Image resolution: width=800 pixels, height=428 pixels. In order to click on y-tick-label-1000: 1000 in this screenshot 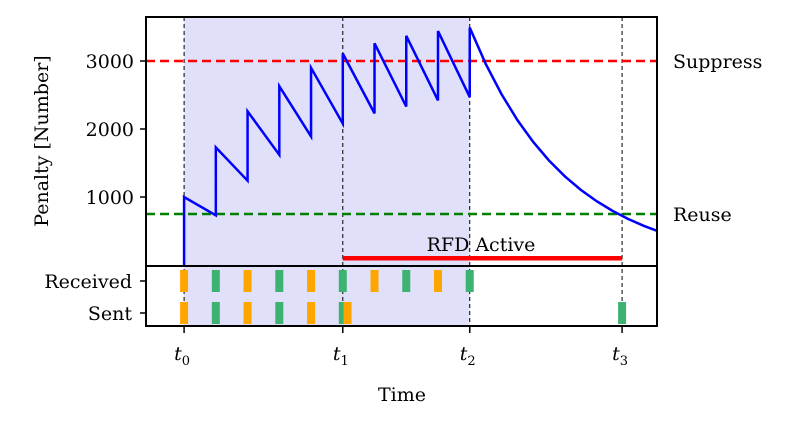, I will do `click(110, 198)`.